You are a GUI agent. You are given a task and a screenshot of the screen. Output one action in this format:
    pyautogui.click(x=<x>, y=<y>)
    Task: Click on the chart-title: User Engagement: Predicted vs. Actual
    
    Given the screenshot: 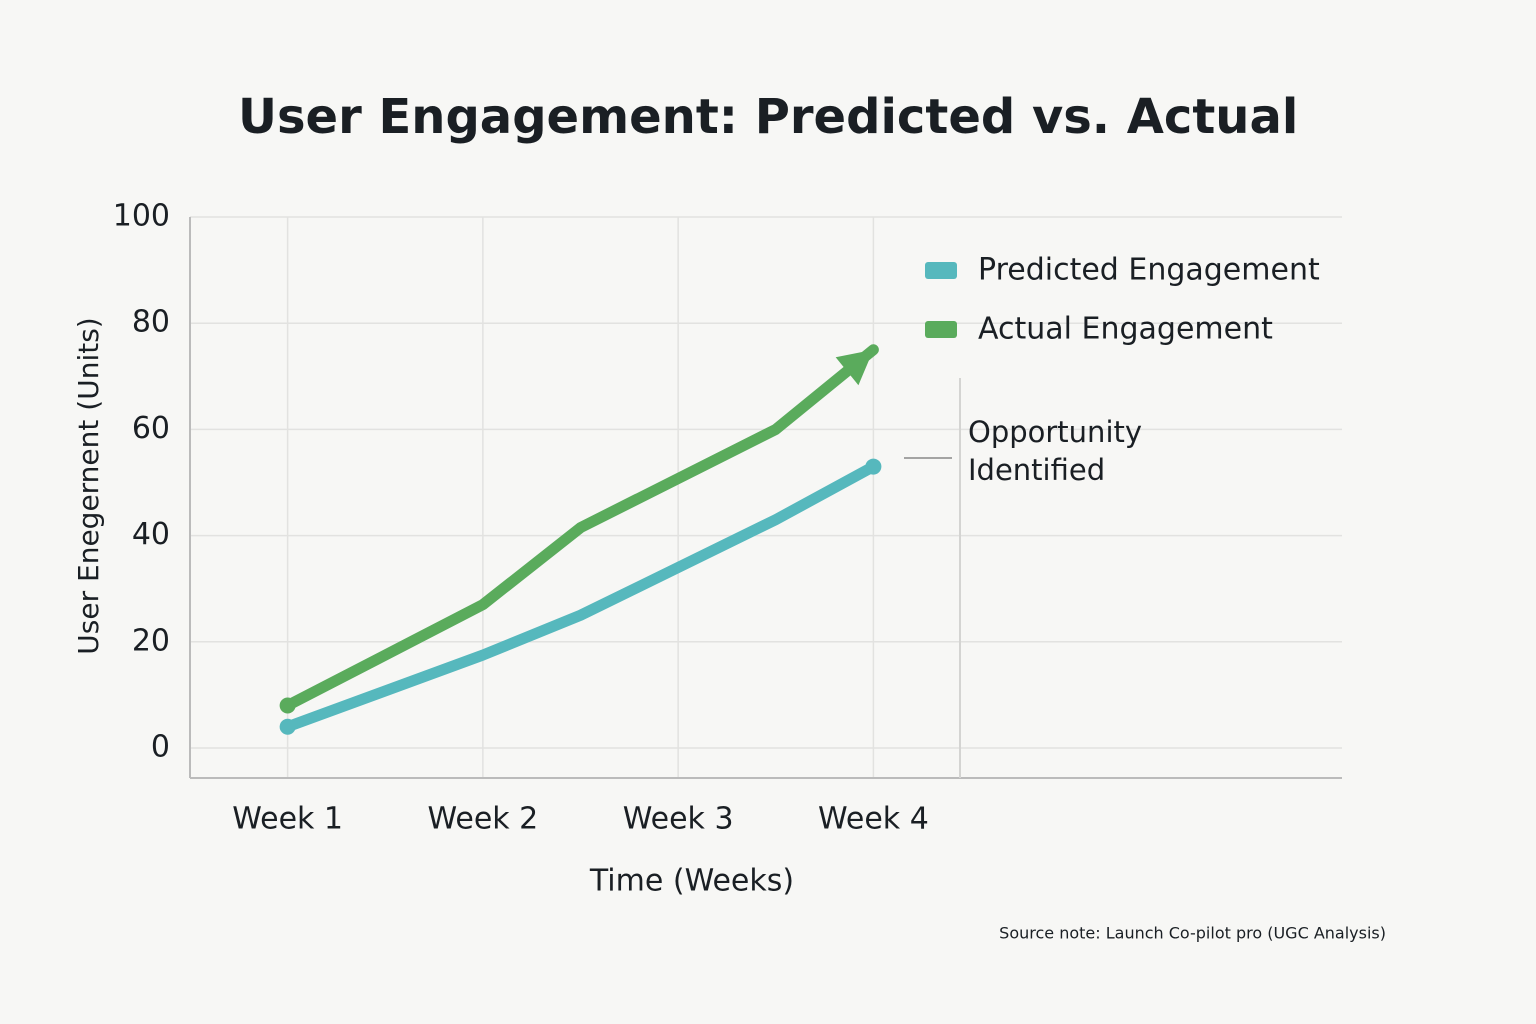 What is the action you would take?
    pyautogui.click(x=768, y=117)
    